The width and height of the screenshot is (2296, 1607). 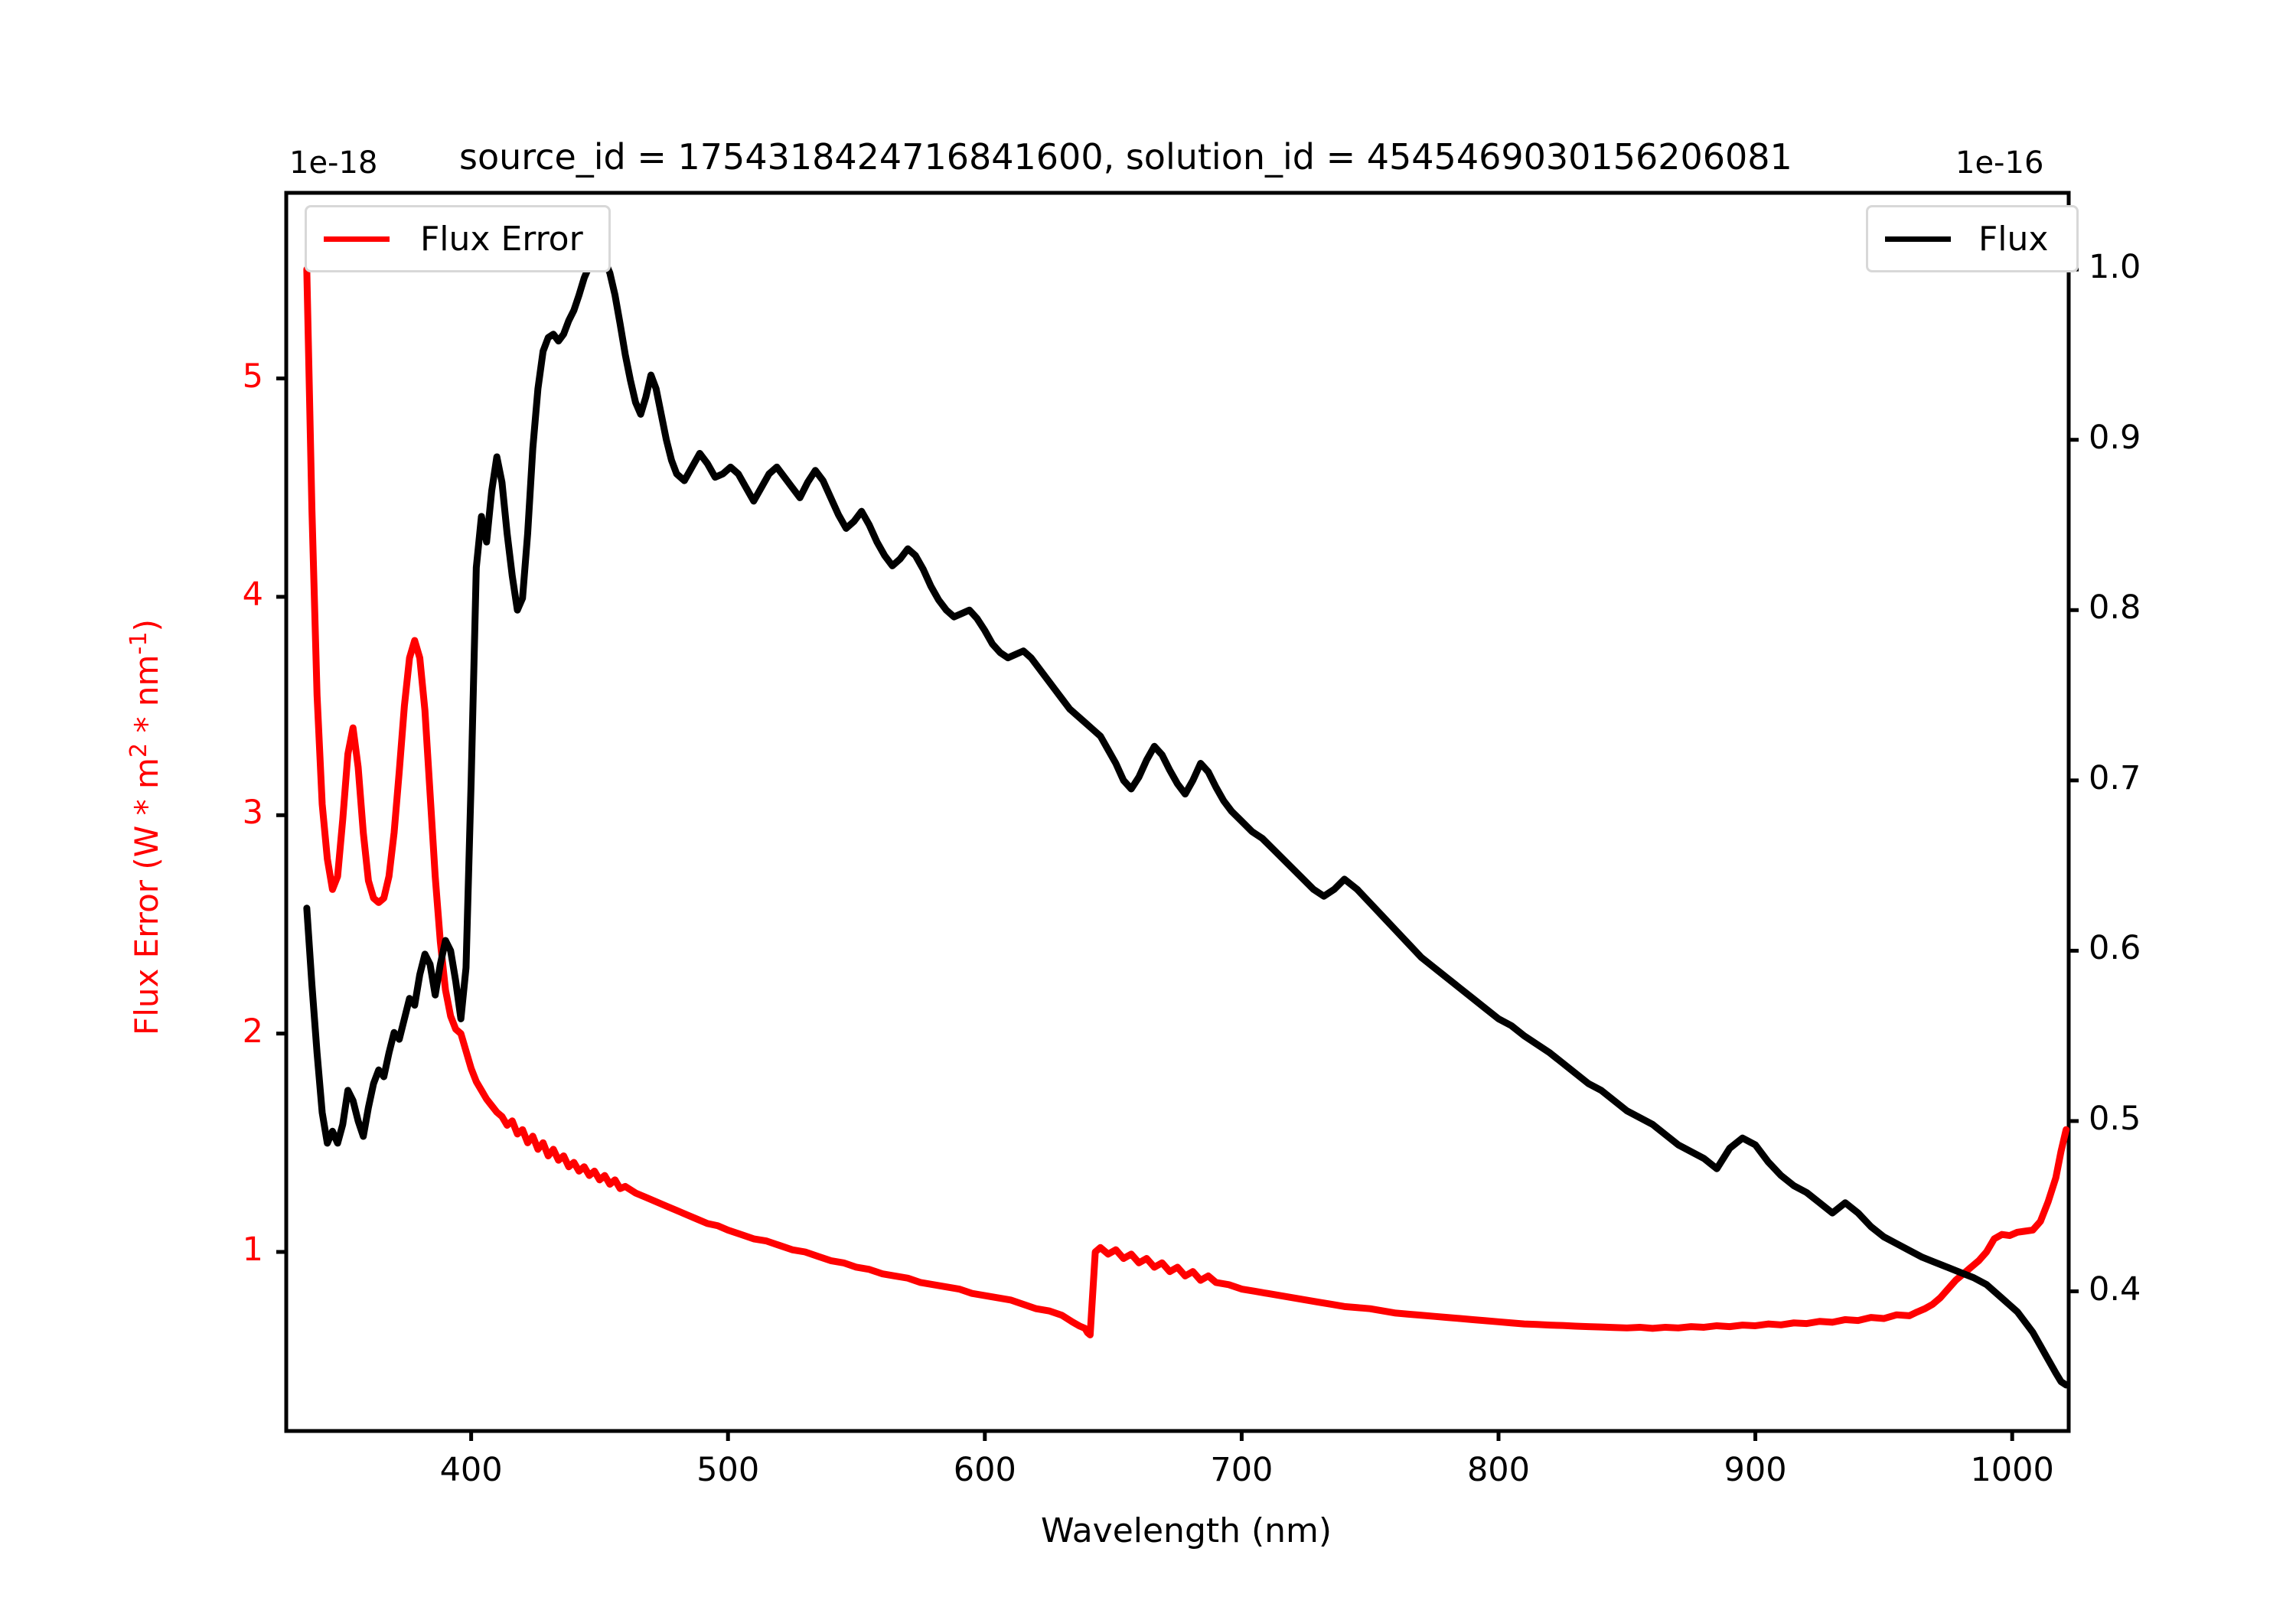 I want to click on left-y-tick-label: 2, so click(x=252, y=1031).